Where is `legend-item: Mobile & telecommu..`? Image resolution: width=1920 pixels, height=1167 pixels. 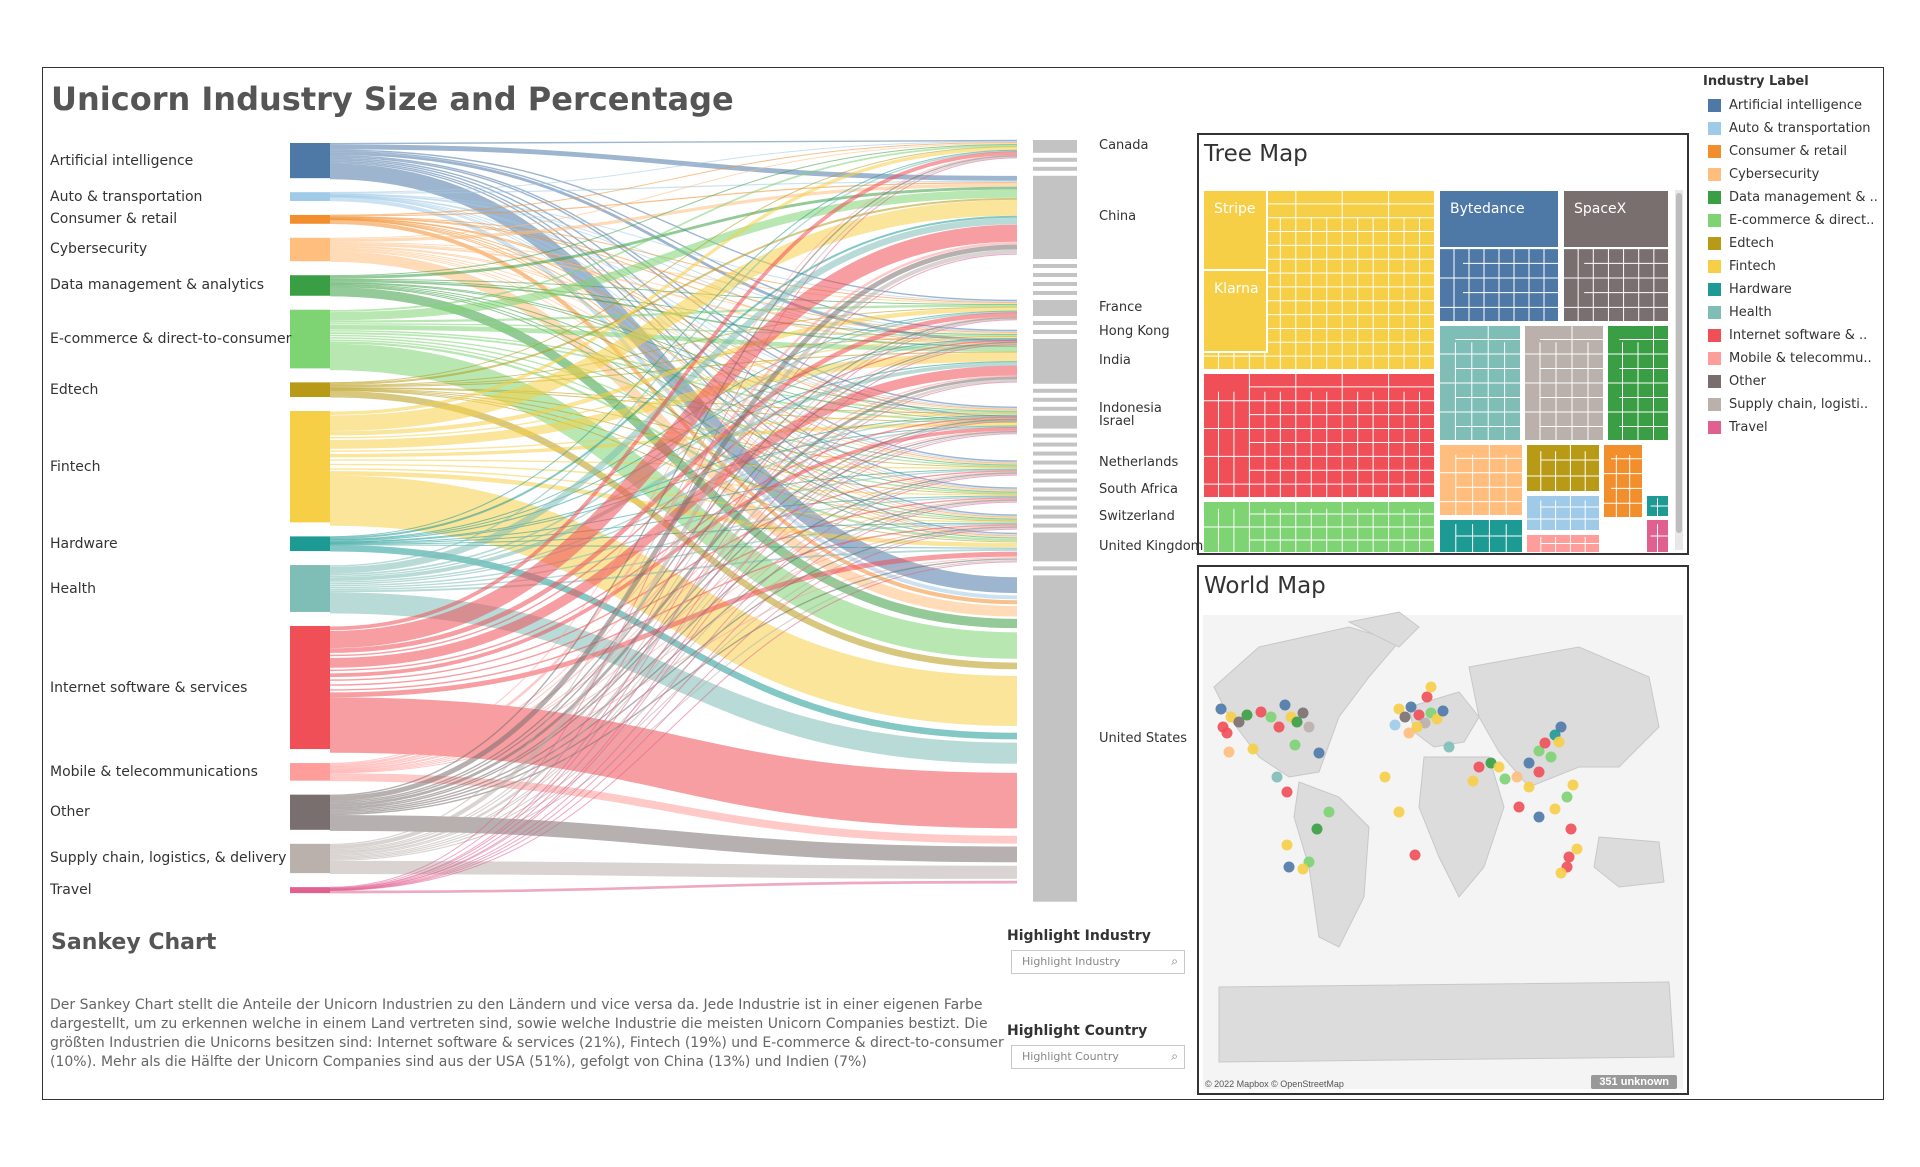
legend-item: Mobile & telecommu.. is located at coordinates (1793, 358).